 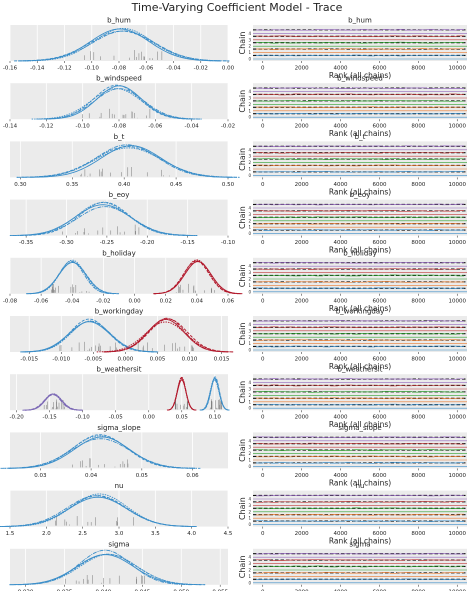 What do you see at coordinates (119, 79) in the screenshot?
I see `posterior-panel-title: b_windspeed` at bounding box center [119, 79].